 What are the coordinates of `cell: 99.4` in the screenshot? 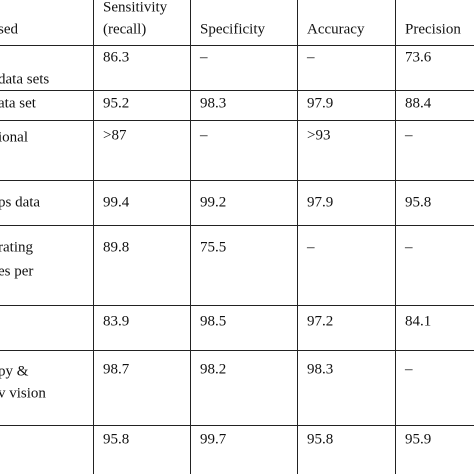 It's located at (116, 202).